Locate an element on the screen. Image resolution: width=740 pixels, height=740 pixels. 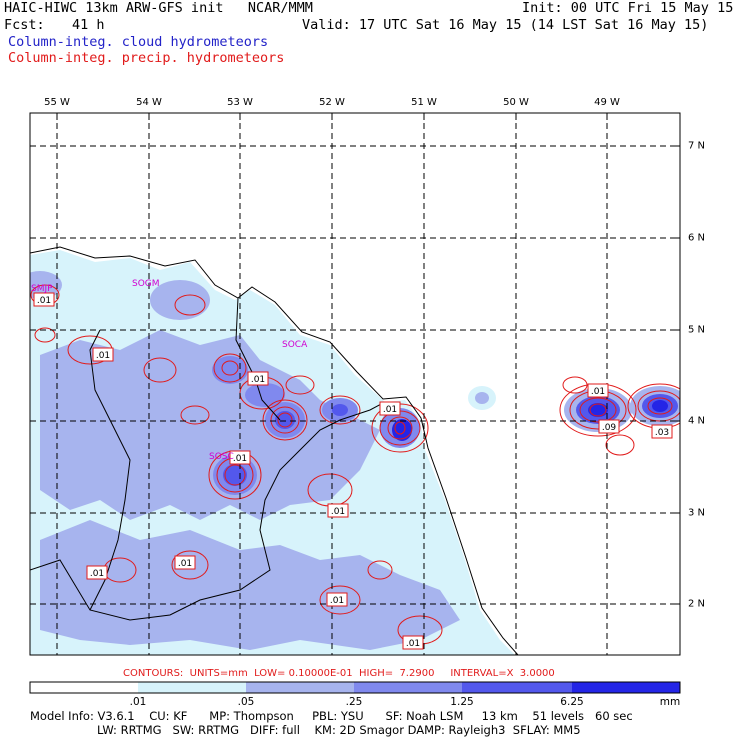
legend-tick: .05 is located at coordinates (246, 702).